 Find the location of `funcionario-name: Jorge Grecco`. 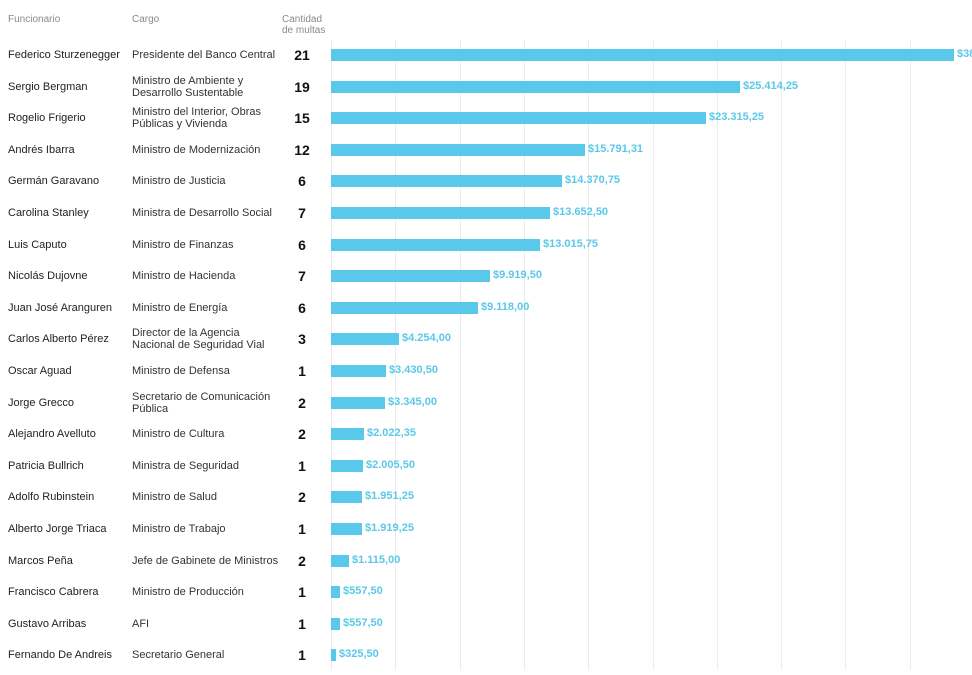

funcionario-name: Jorge Grecco is located at coordinates (41, 403).